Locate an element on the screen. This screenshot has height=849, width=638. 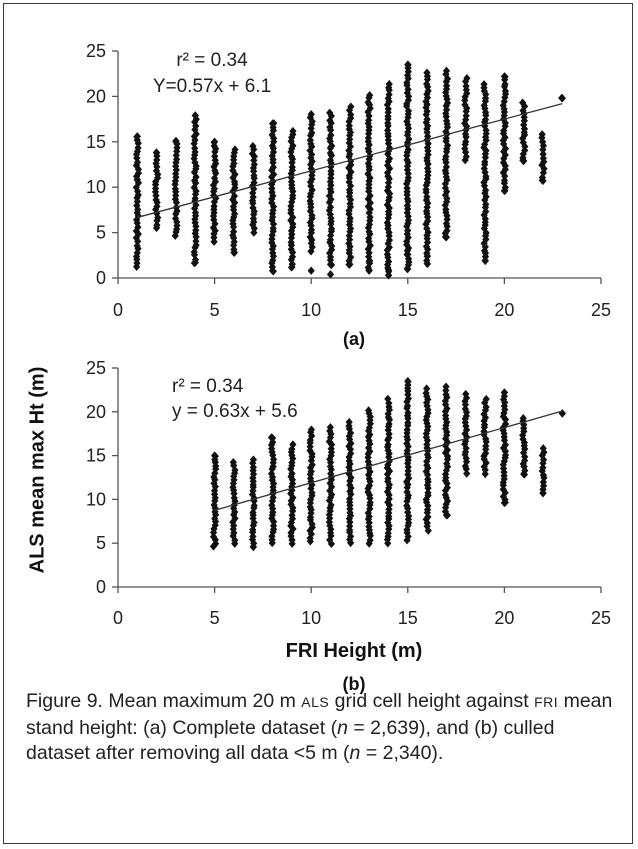
x-tick-label: 15 is located at coordinates (408, 618).